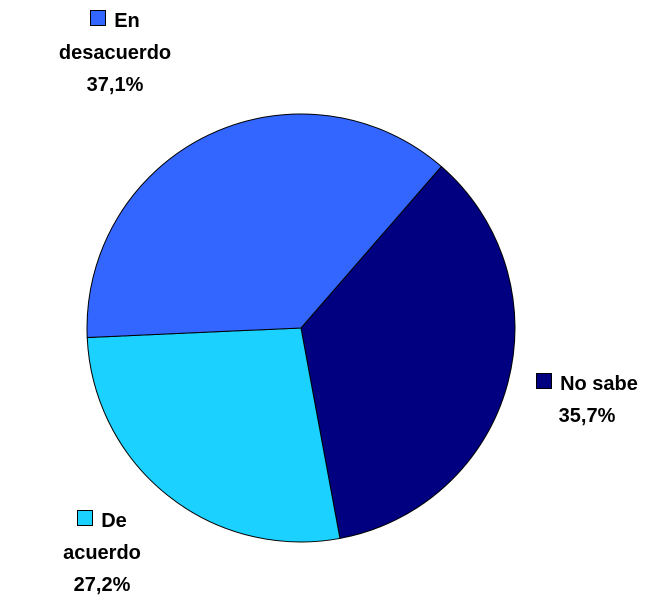 The height and width of the screenshot is (599, 662). I want to click on category-name: En desacuerdo, so click(115, 37).